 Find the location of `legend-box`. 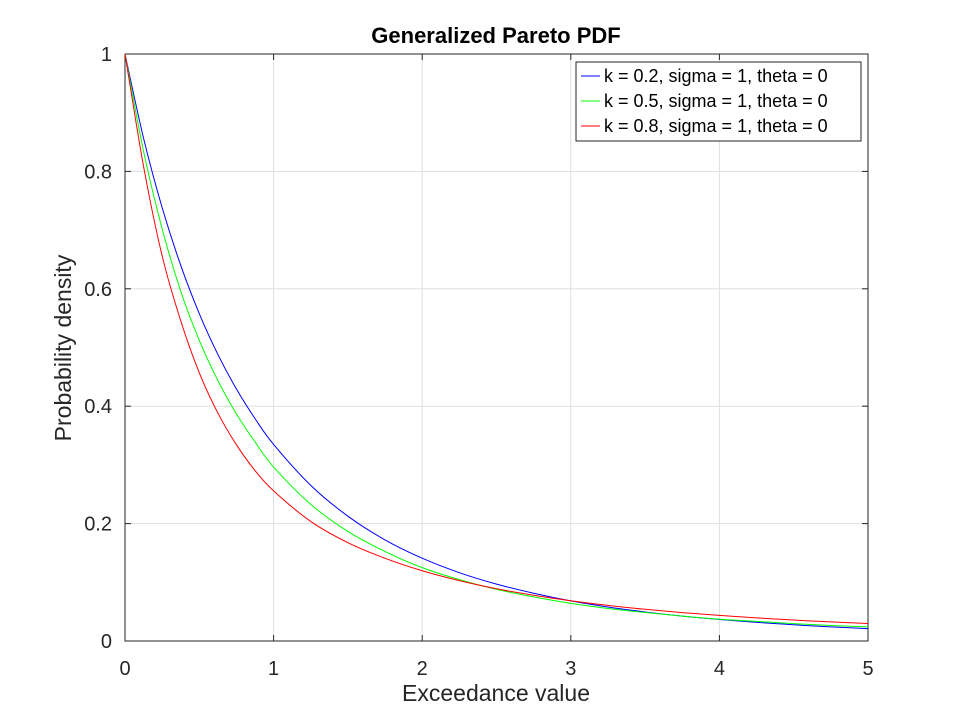

legend-box is located at coordinates (718, 101).